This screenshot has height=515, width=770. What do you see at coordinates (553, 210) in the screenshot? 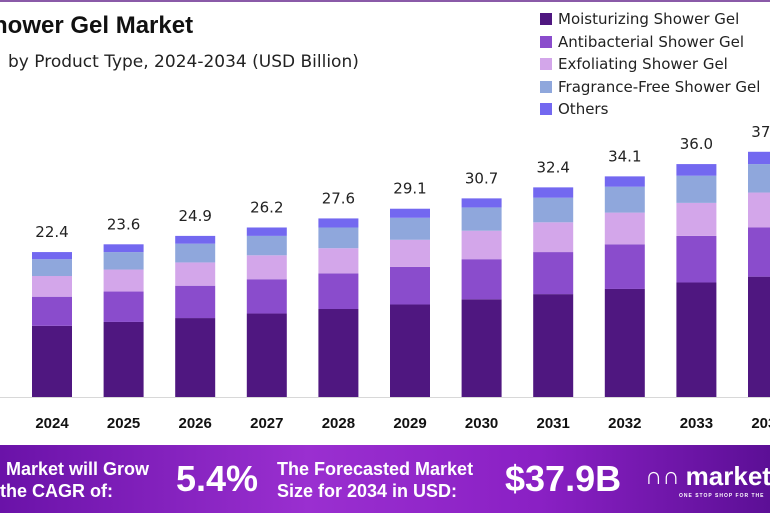
I see `bar-segment-fragrance-free-shower-gel-2031` at bounding box center [553, 210].